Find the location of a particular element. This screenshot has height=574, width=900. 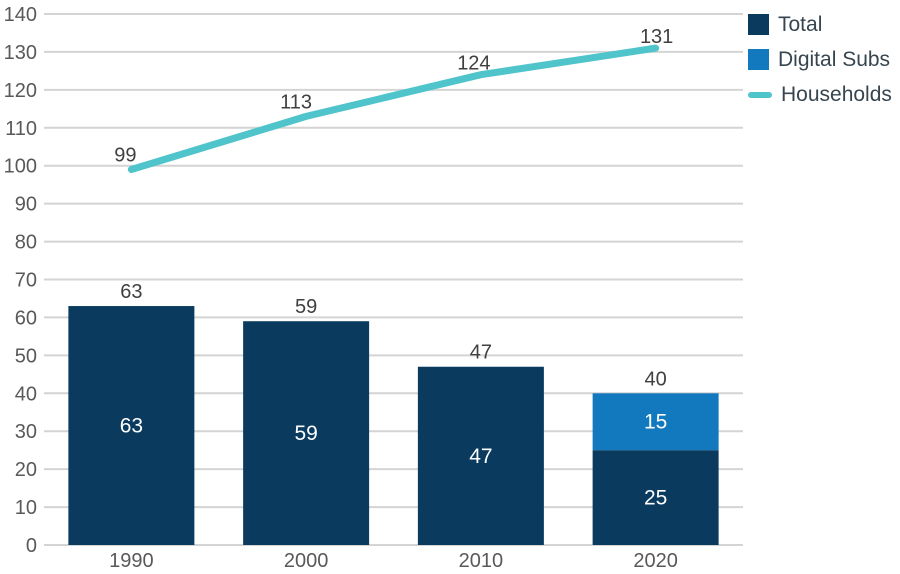

y-axis-tick-label: 0 is located at coordinates (31, 546).